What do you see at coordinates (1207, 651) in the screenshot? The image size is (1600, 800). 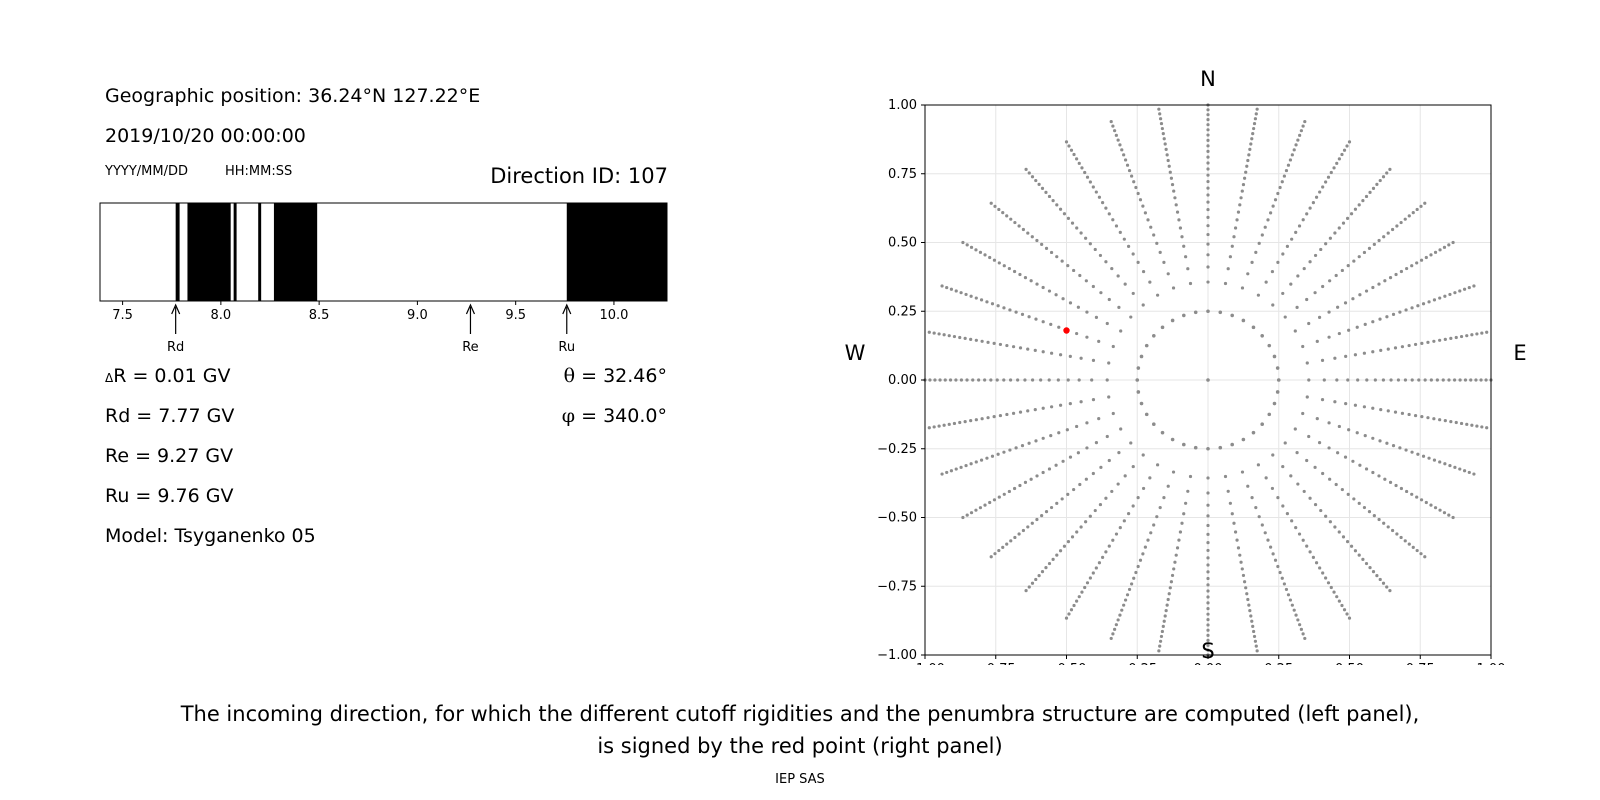 I see `south-label: S` at bounding box center [1207, 651].